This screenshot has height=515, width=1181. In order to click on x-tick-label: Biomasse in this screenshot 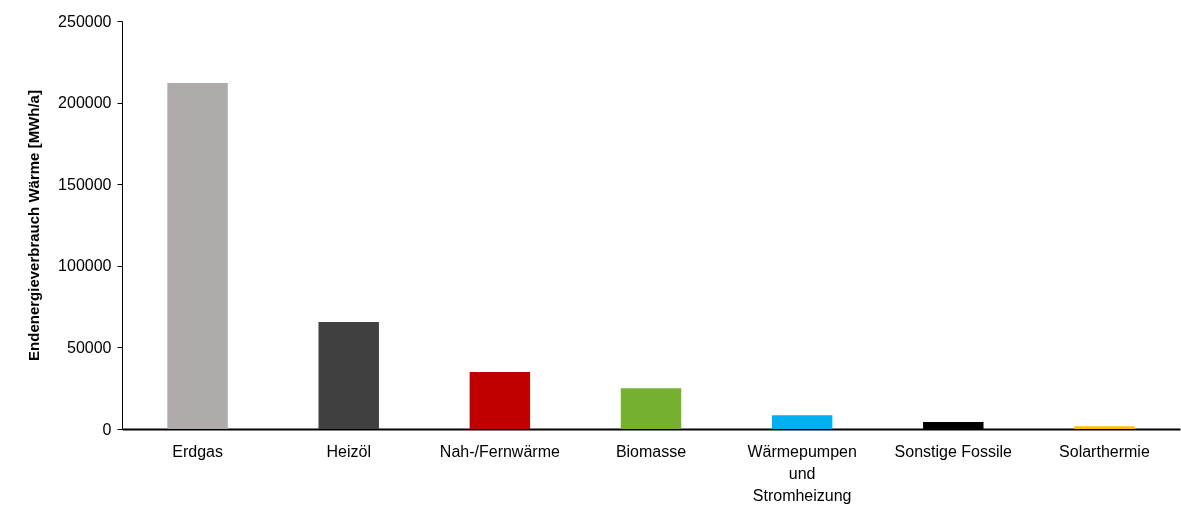, I will do `click(651, 451)`.